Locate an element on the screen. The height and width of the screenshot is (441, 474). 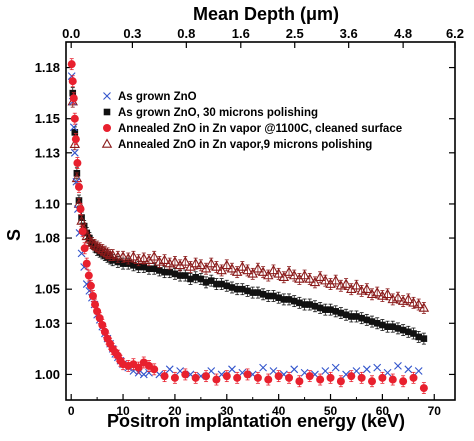
y-tick-label: 1.10 is located at coordinates (47, 203).